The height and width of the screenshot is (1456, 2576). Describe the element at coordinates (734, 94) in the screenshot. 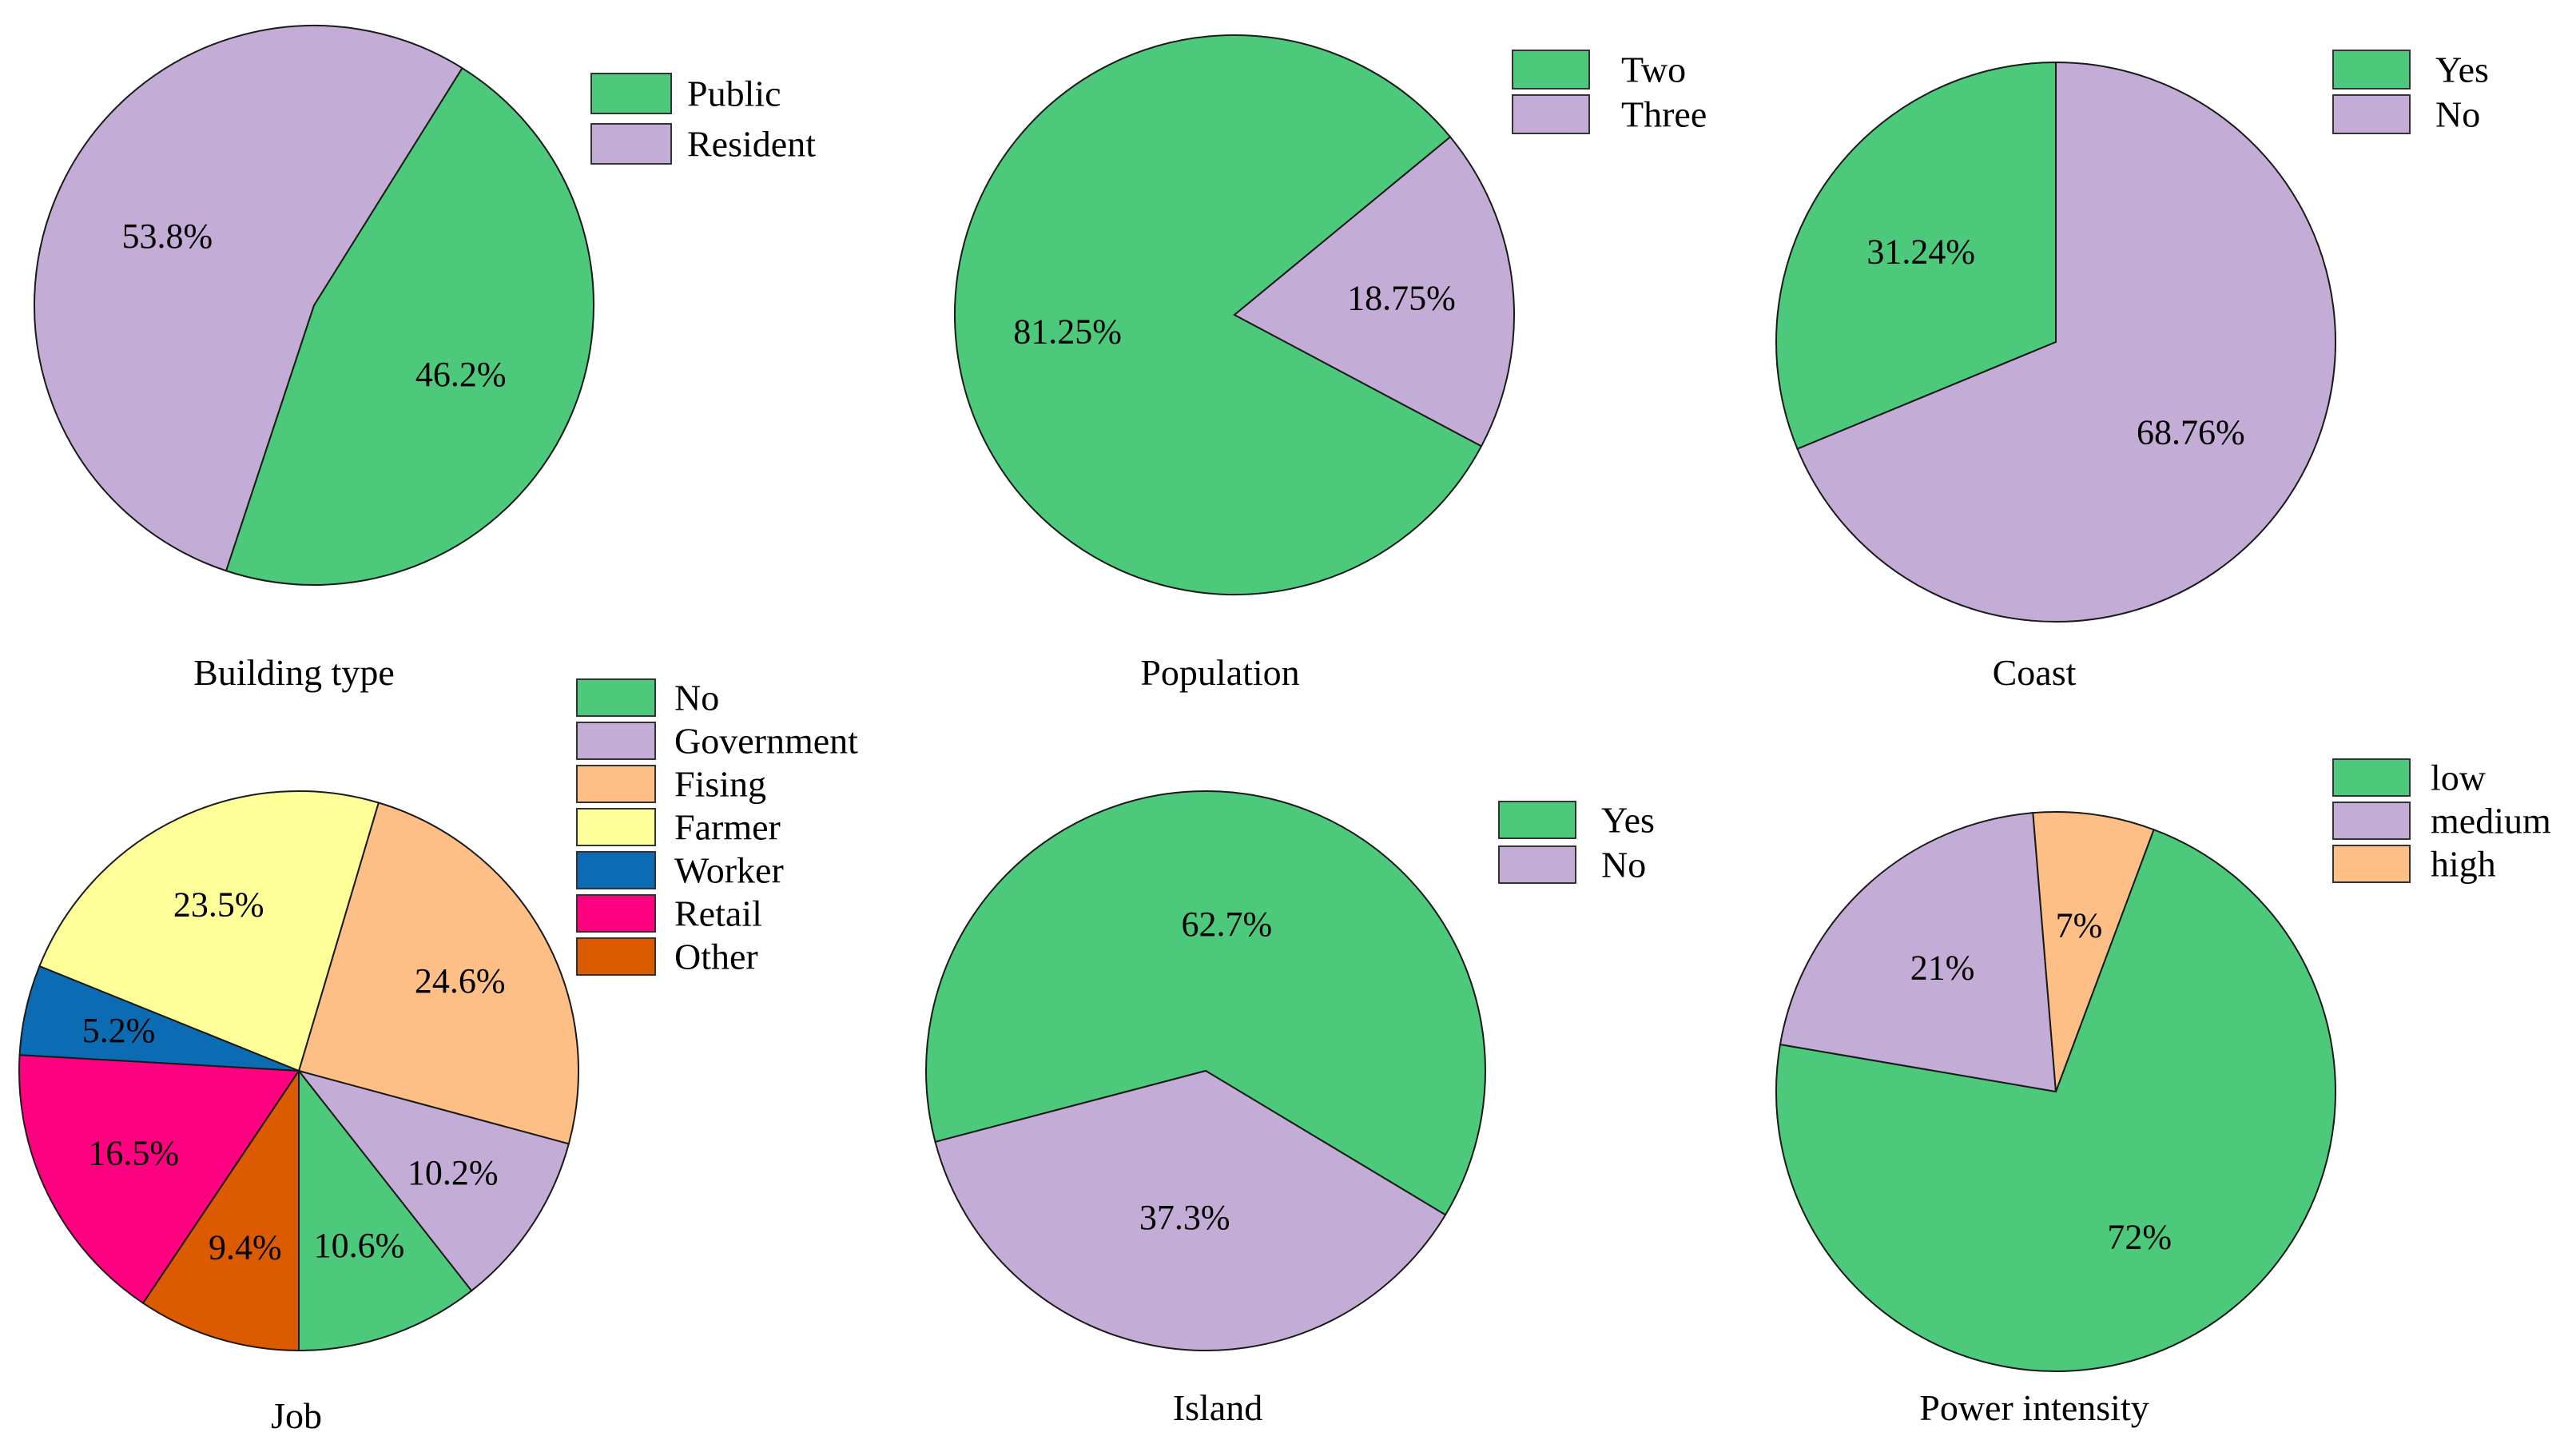

I see `legend-label: Public` at that location.